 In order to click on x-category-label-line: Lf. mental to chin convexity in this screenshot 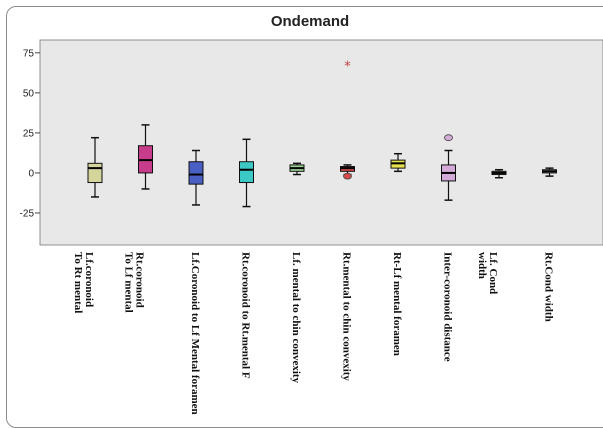, I will do `click(296, 318)`.